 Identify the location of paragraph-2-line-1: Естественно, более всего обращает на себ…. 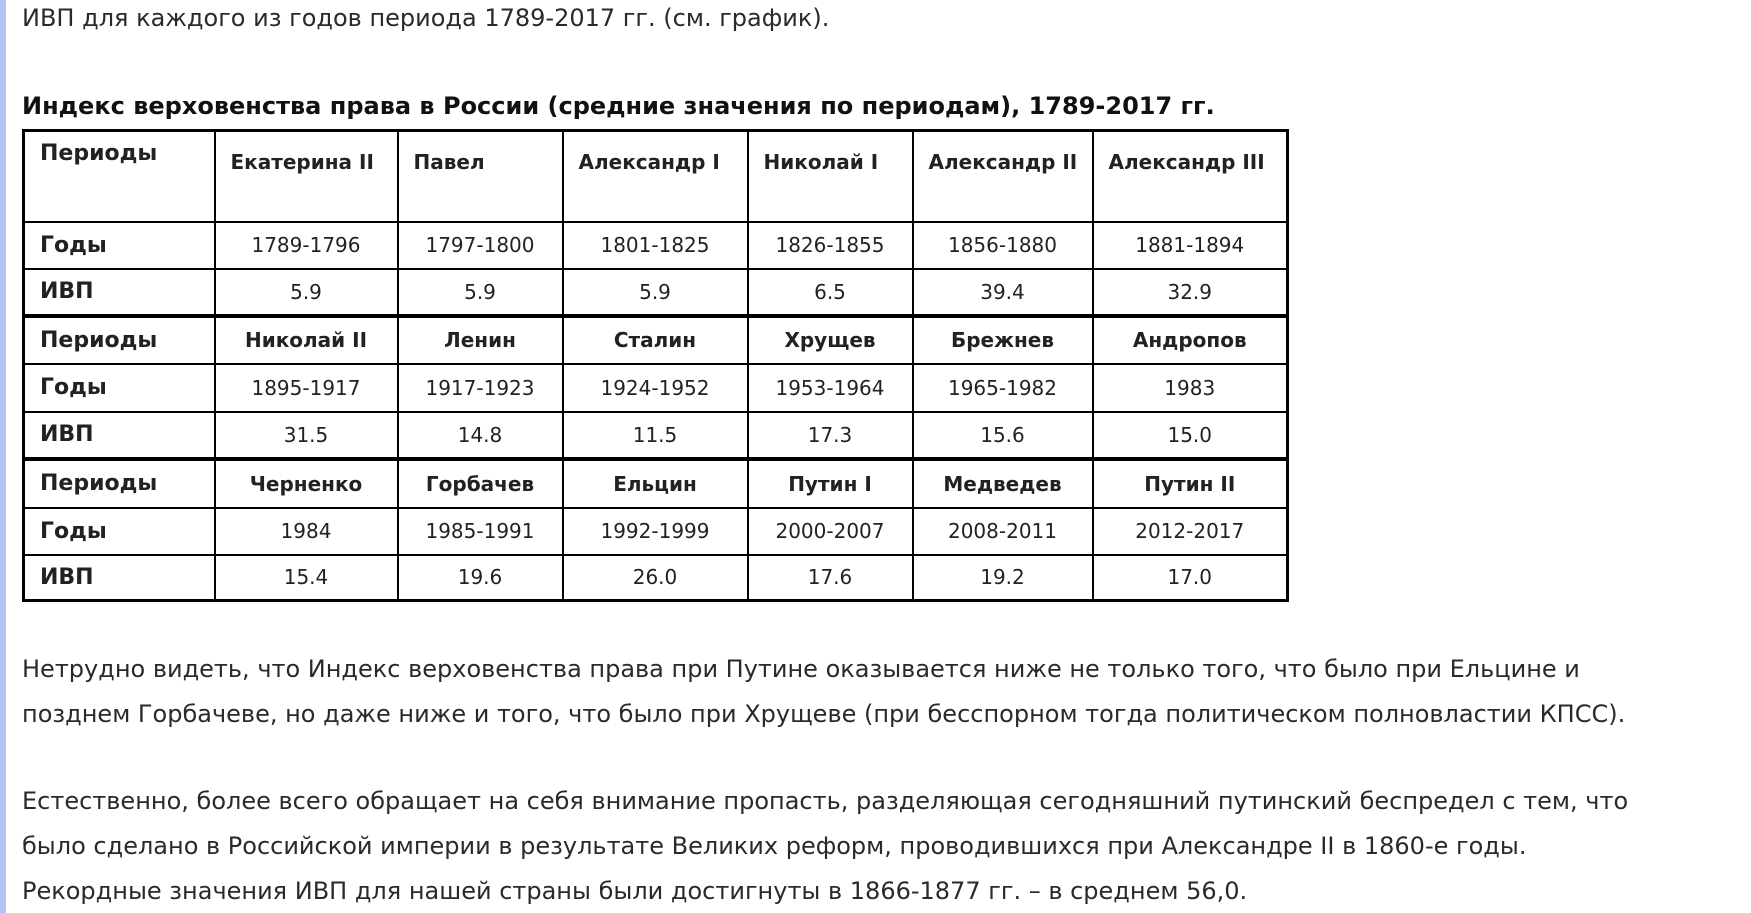
(825, 801).